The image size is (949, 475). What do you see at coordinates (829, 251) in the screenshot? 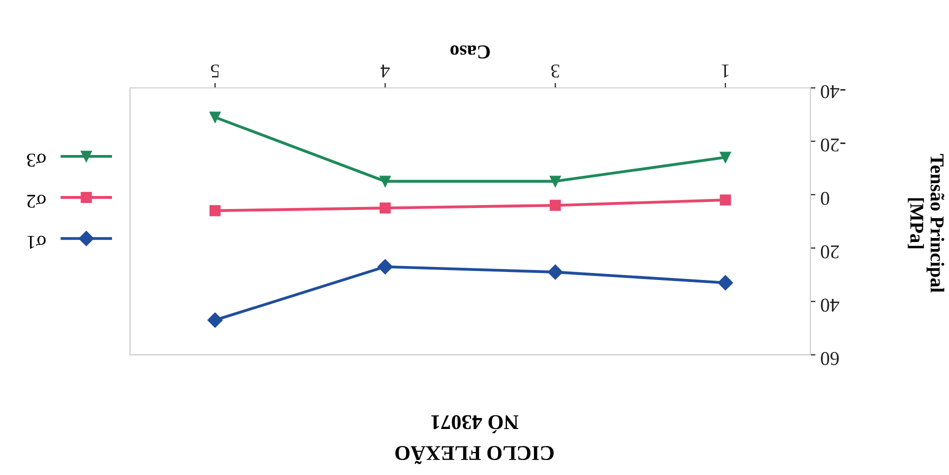
I see `y-tick-label: 20` at bounding box center [829, 251].